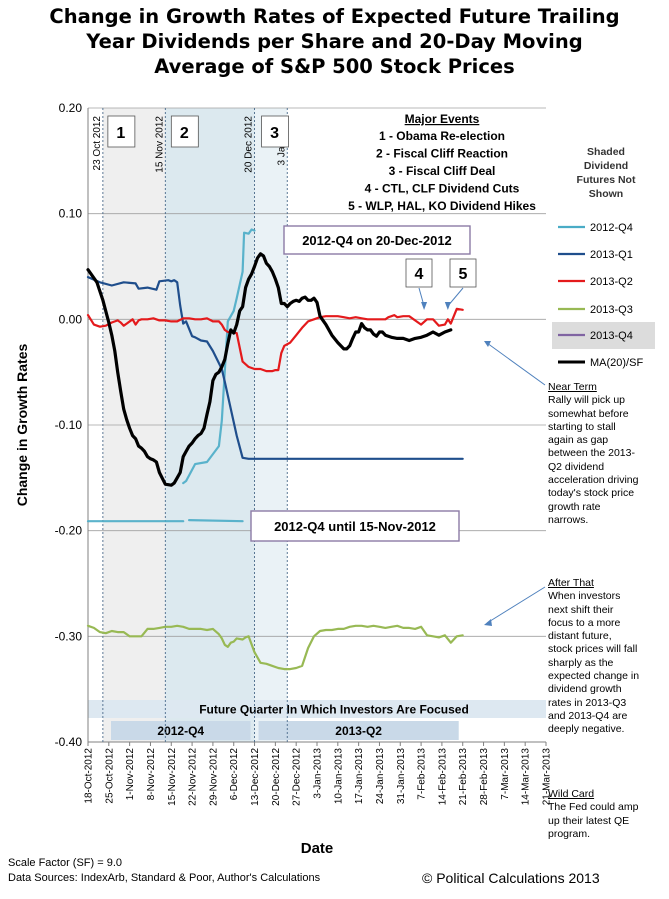  I want to click on note-line: Q2 dividend, so click(576, 466).